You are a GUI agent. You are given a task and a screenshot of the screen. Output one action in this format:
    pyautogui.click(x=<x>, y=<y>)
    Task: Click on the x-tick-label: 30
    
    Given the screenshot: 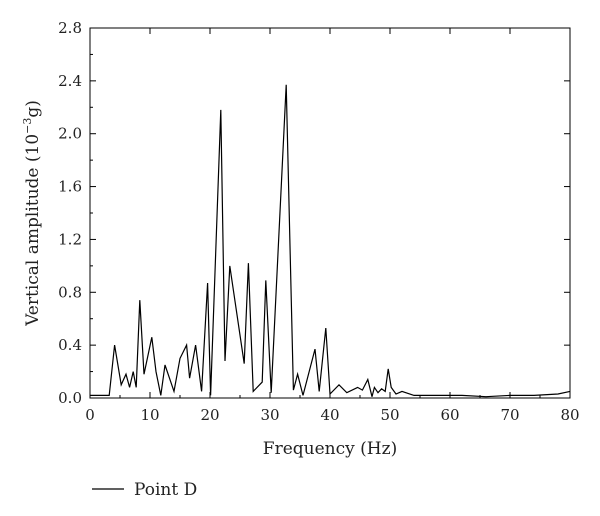 What is the action you would take?
    pyautogui.click(x=269, y=415)
    